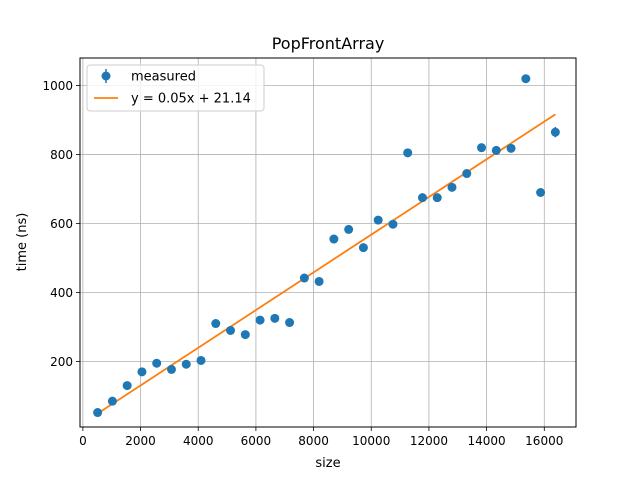  Describe the element at coordinates (140, 441) in the screenshot. I see `x-tick-label: 2000` at that location.